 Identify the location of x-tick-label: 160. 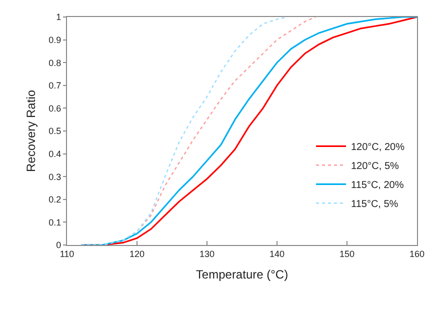
(417, 253).